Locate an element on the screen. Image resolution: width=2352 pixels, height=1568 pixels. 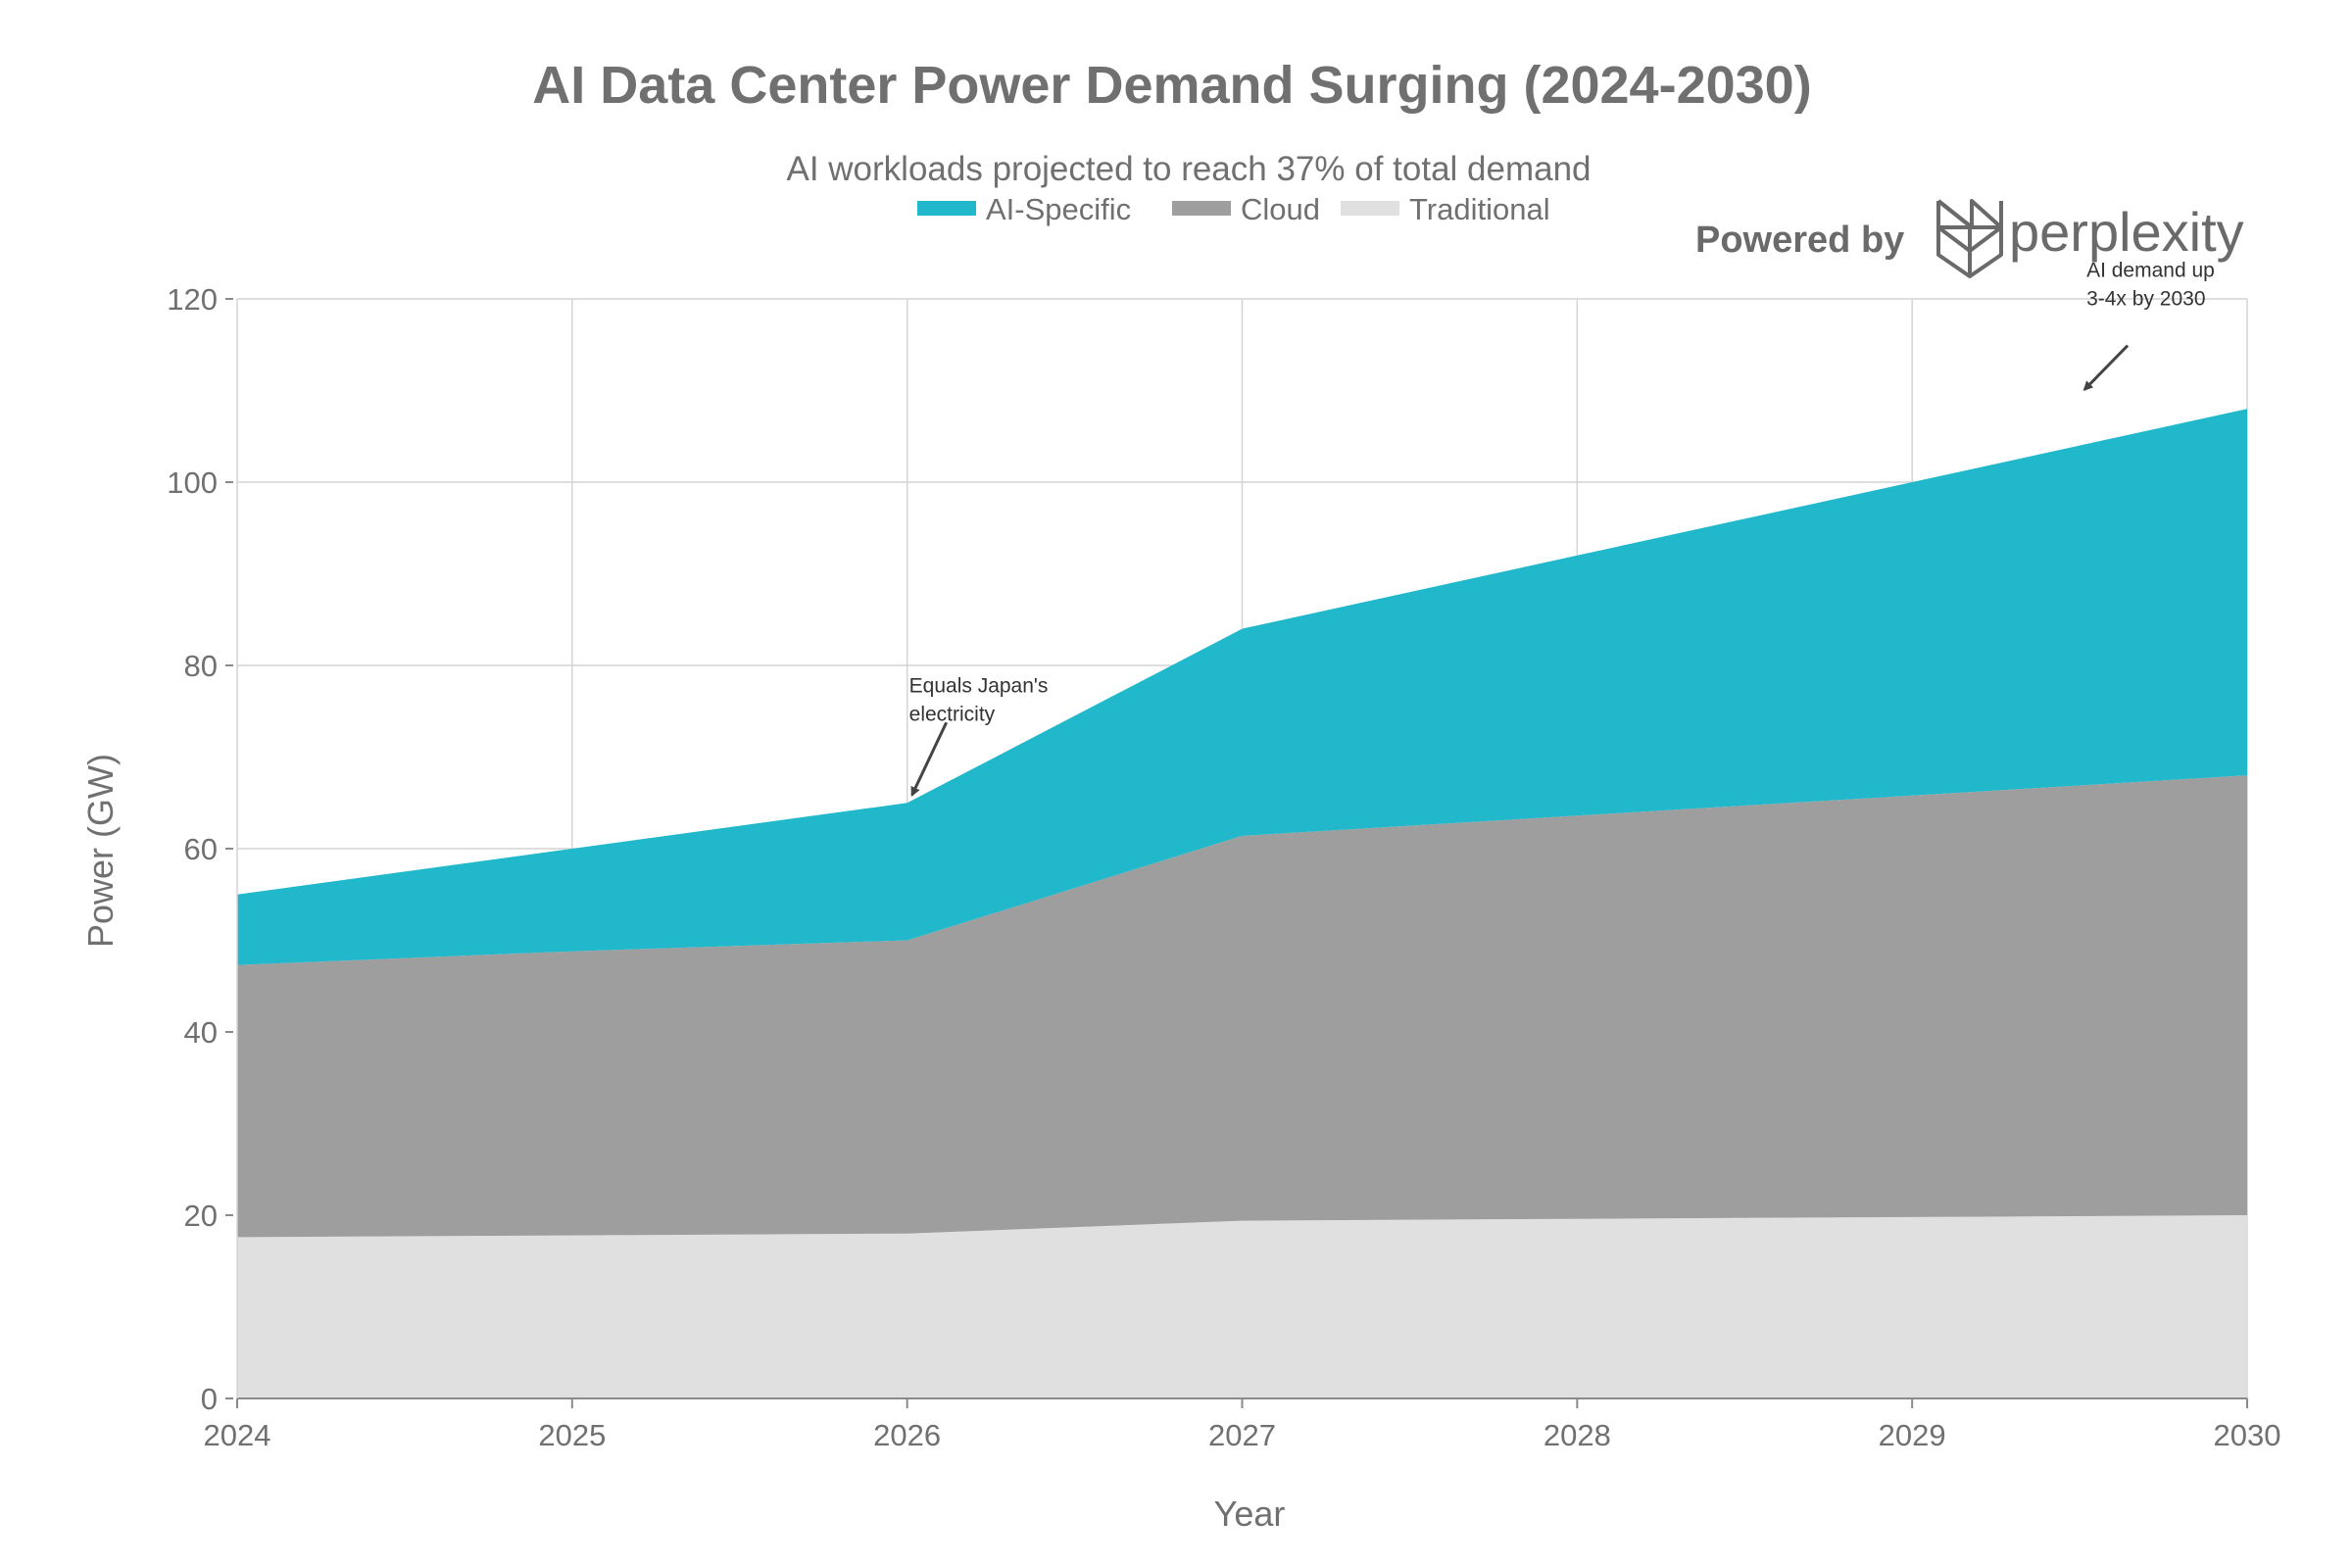
x-tick-label: 2030 is located at coordinates (2247, 1435).